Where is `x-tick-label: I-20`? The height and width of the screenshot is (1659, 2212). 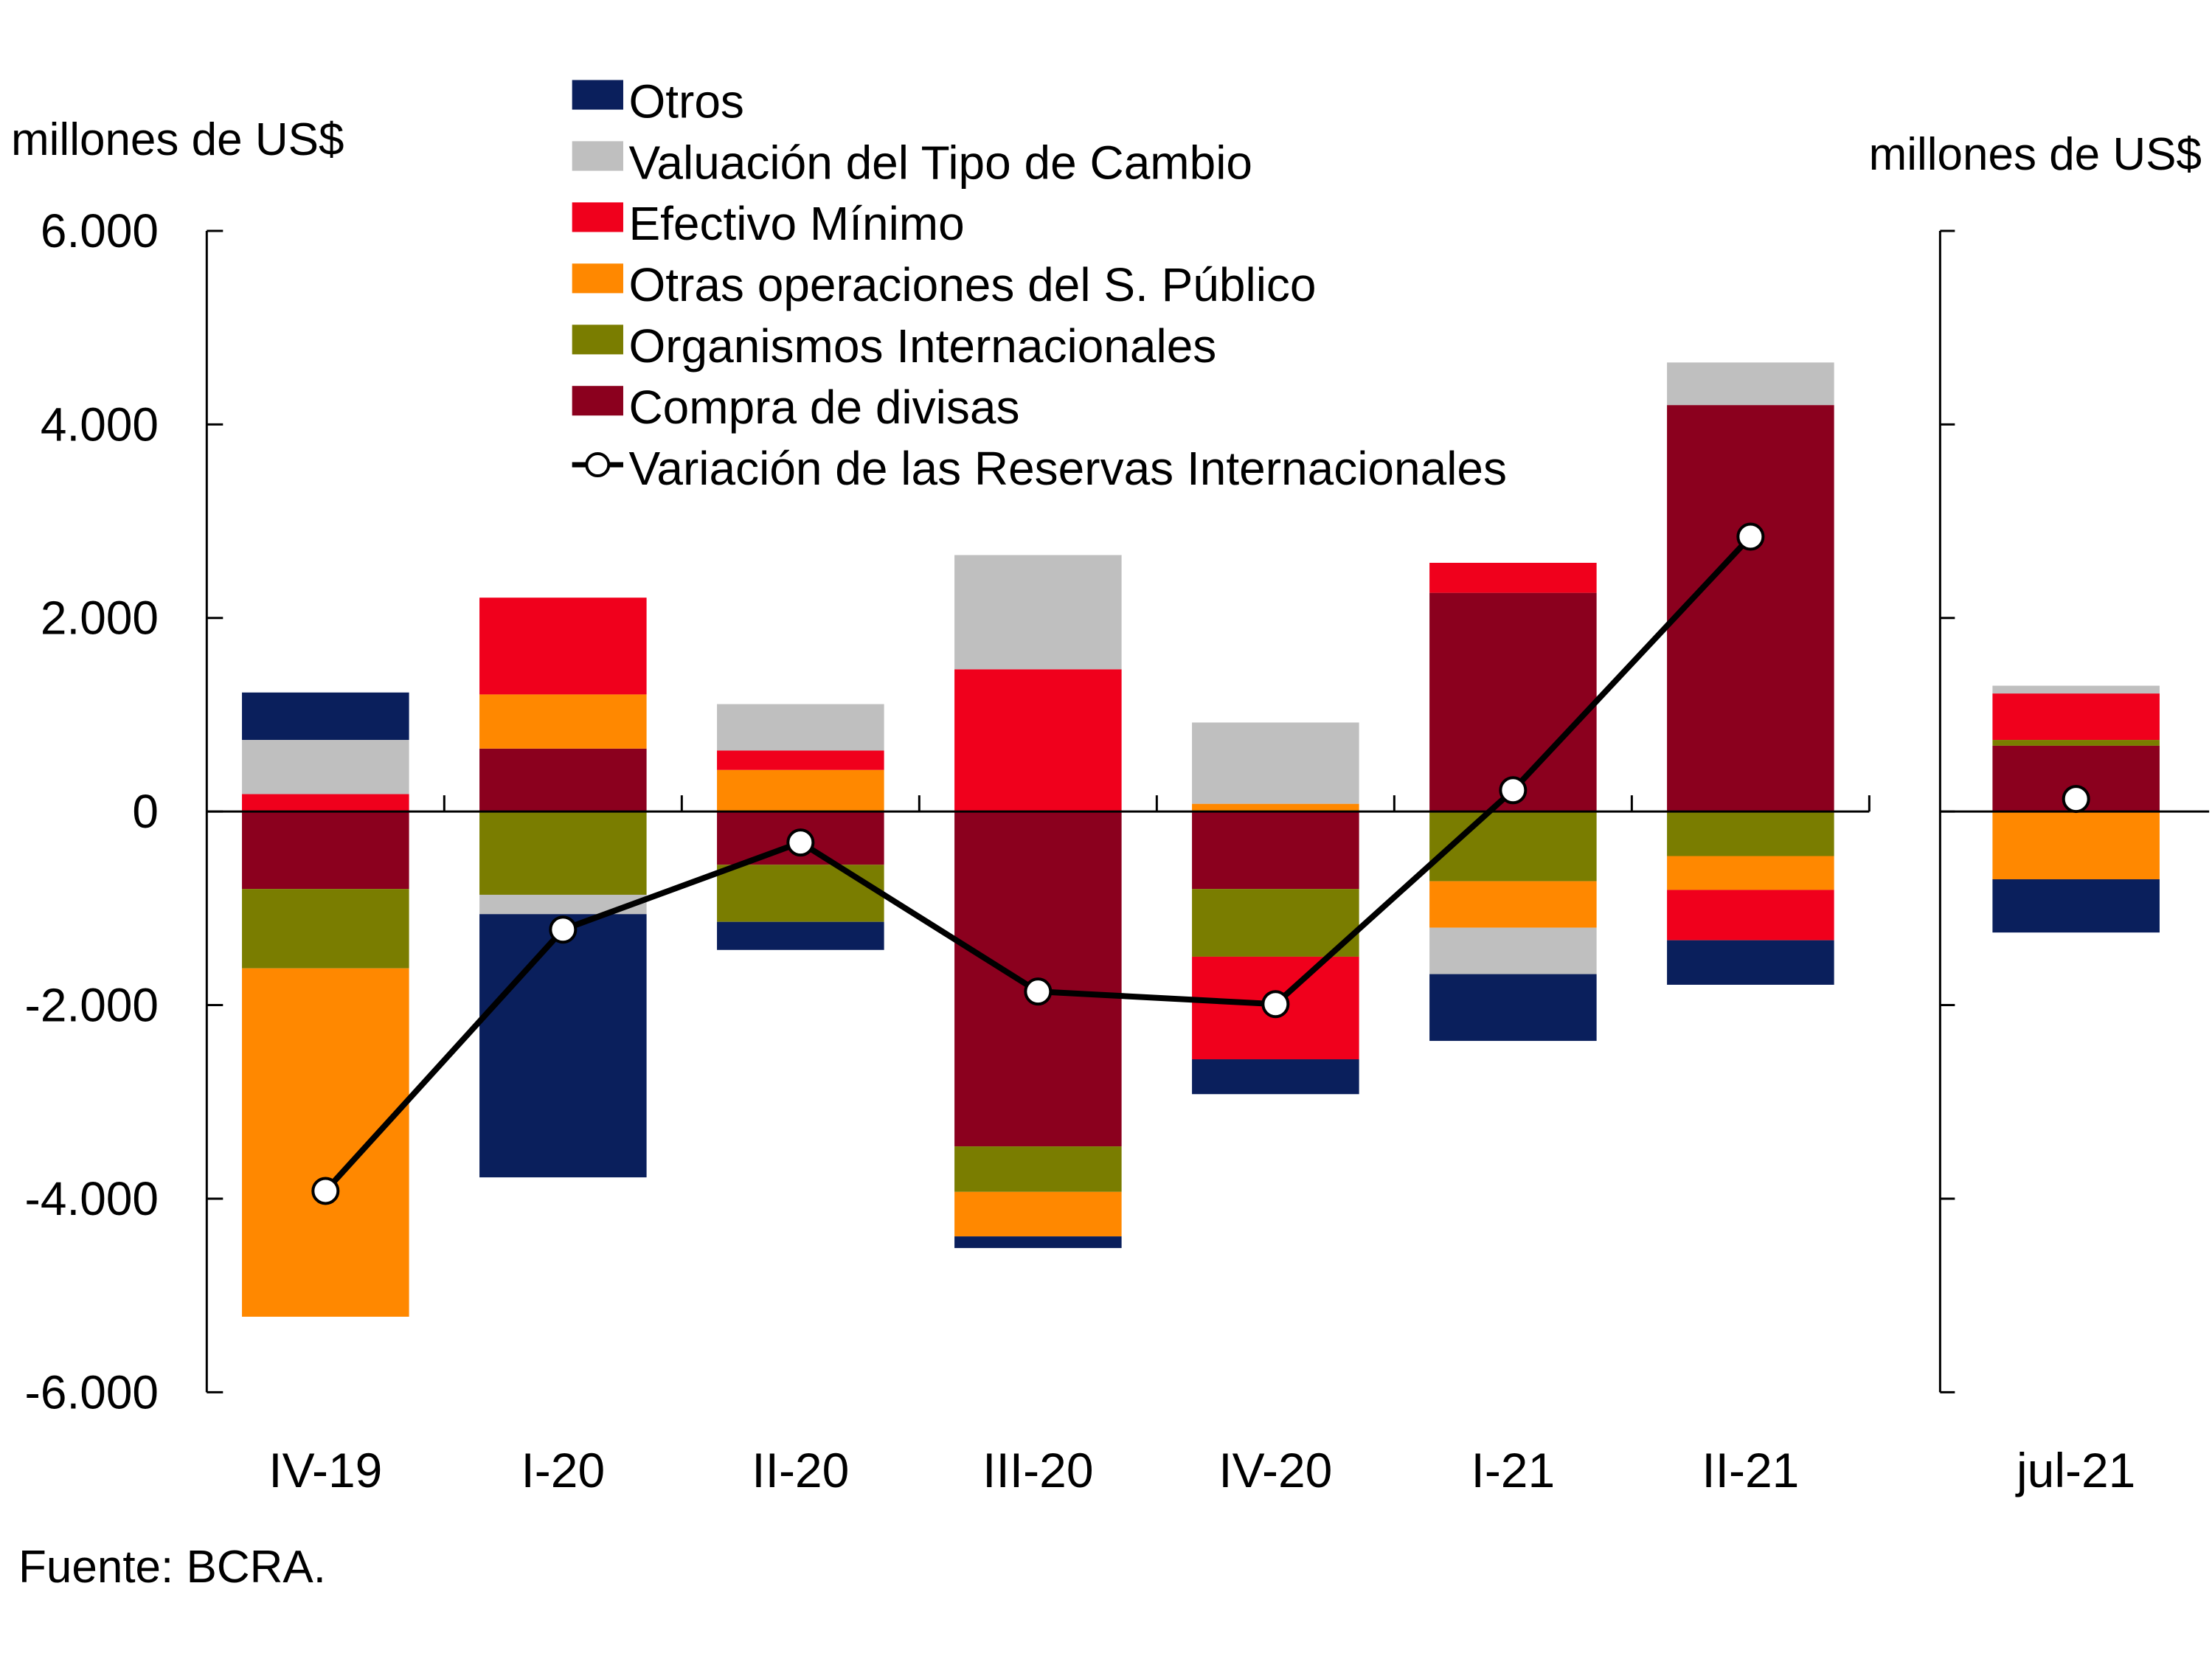
x-tick-label: I-20 is located at coordinates (563, 1470).